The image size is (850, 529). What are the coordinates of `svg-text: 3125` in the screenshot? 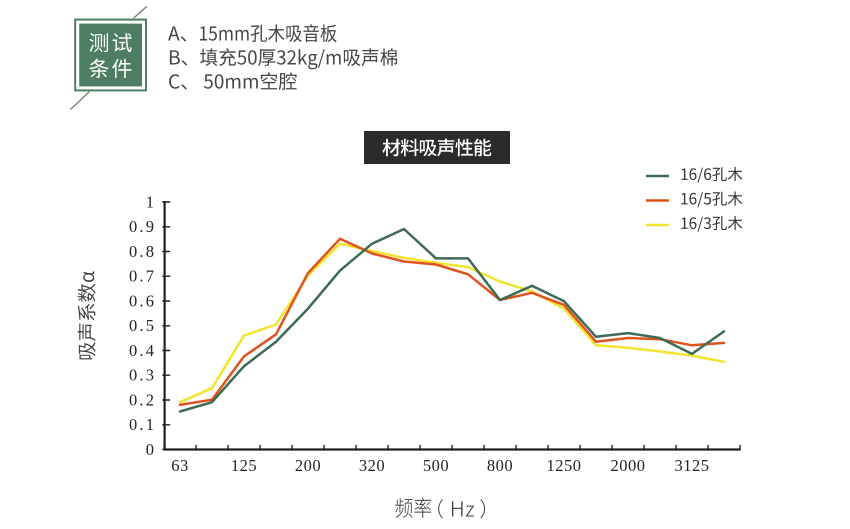 It's located at (692, 465).